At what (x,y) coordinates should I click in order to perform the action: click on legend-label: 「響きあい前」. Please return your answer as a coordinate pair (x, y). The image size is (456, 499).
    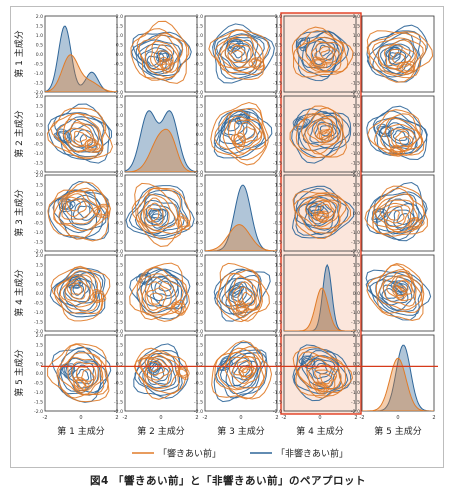
    Looking at the image, I should click on (189, 454).